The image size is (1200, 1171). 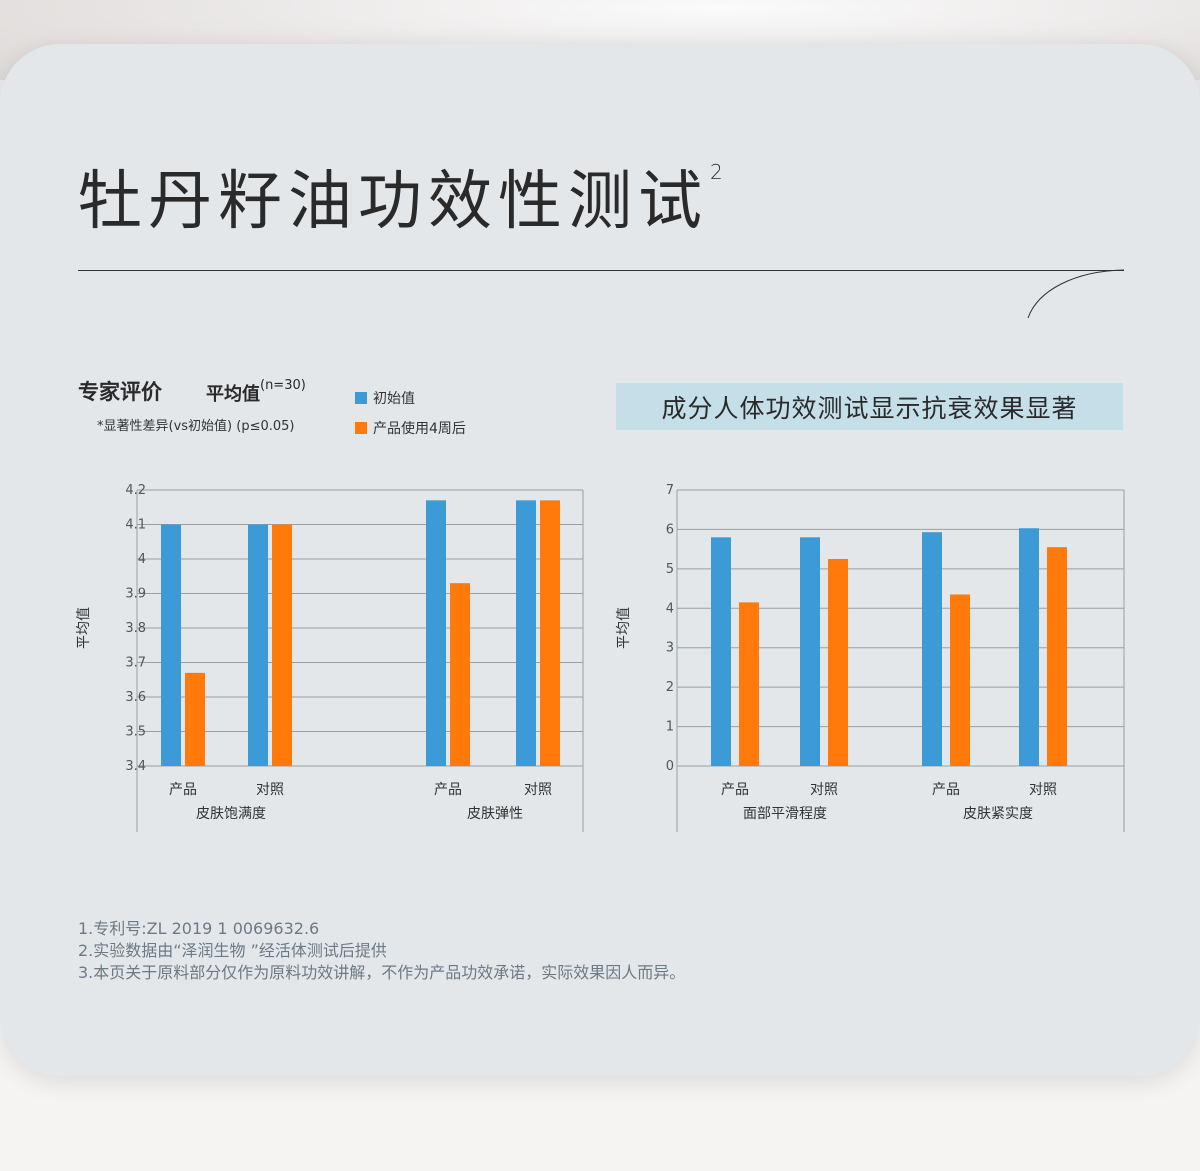 I want to click on legend-label-after: 产品使用4周后, so click(x=419, y=429).